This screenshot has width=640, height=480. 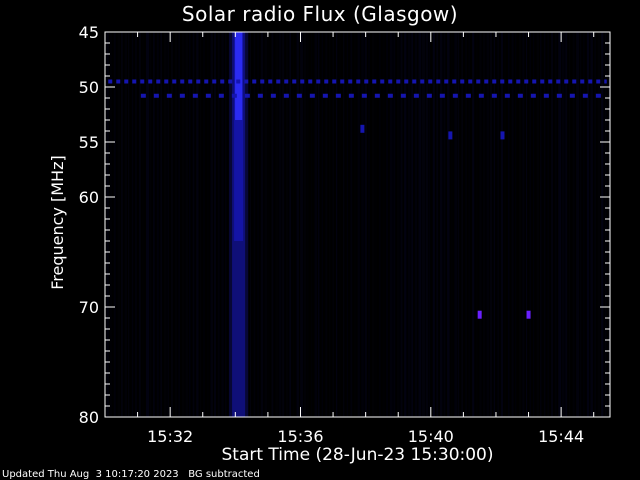 I want to click on y-axis-label: Frequency [MHz], so click(x=57, y=222).